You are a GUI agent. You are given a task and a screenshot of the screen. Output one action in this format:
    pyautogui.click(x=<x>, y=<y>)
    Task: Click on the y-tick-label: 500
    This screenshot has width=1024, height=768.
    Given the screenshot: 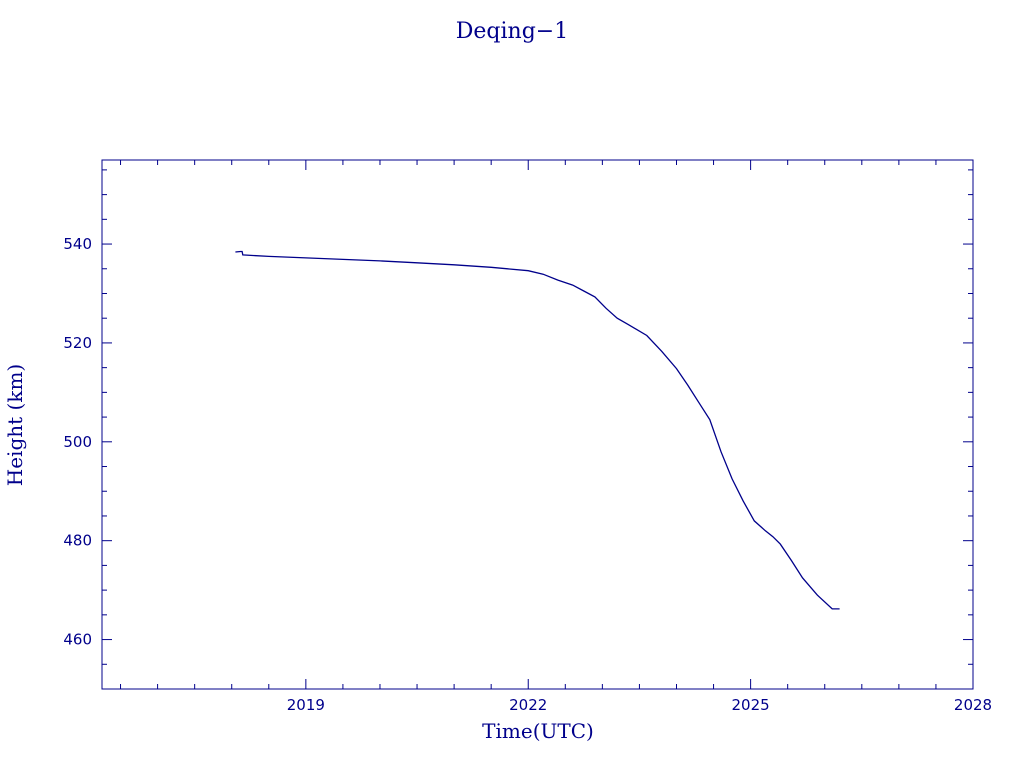 What is the action you would take?
    pyautogui.click(x=77, y=442)
    